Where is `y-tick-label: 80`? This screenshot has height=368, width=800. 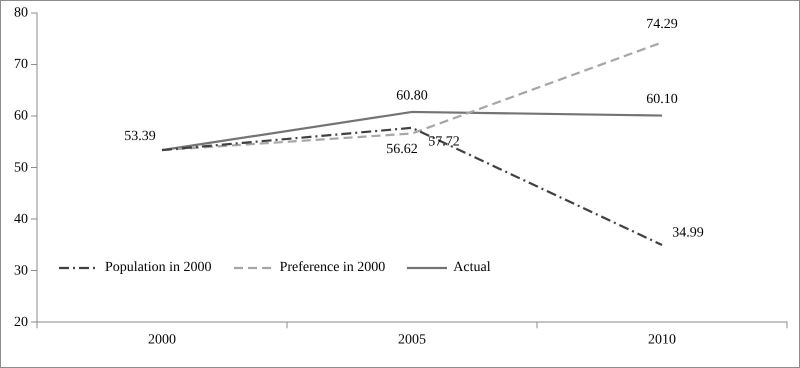 y-tick-label: 80 is located at coordinates (21, 13).